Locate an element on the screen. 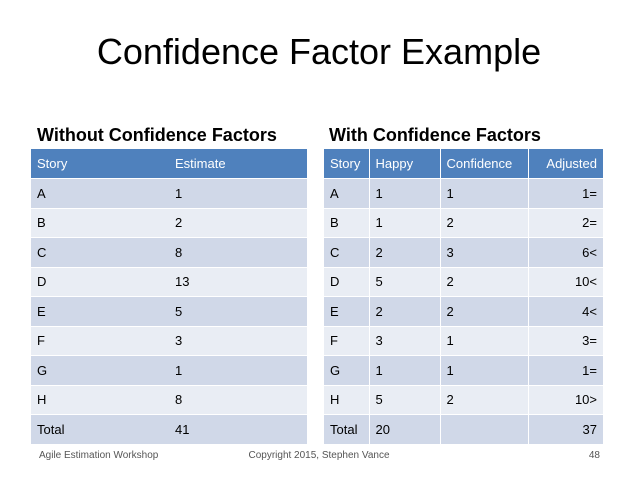  header-row: Story Happy Confidence Adjusted is located at coordinates (463, 164).